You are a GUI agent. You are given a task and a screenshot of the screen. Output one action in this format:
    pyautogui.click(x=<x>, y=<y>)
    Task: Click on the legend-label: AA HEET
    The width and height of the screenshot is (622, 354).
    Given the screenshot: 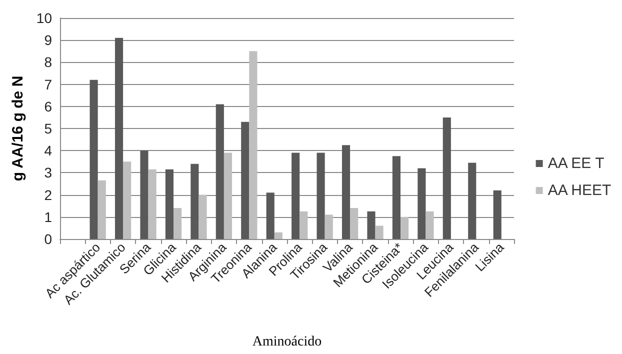 What is the action you would take?
    pyautogui.click(x=580, y=190)
    